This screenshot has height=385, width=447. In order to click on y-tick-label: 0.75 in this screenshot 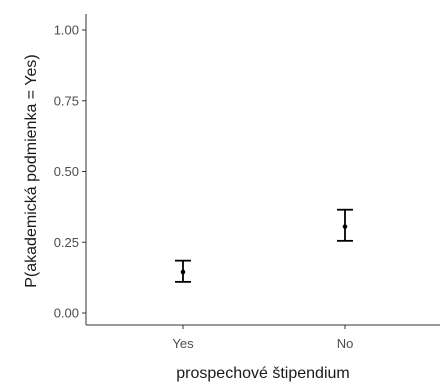, I will do `click(66, 100)`.